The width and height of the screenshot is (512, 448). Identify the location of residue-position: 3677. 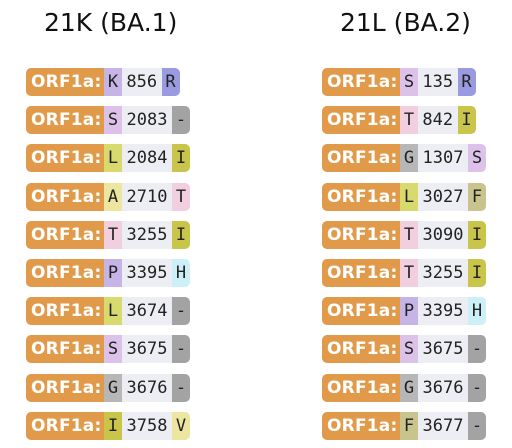
(443, 426).